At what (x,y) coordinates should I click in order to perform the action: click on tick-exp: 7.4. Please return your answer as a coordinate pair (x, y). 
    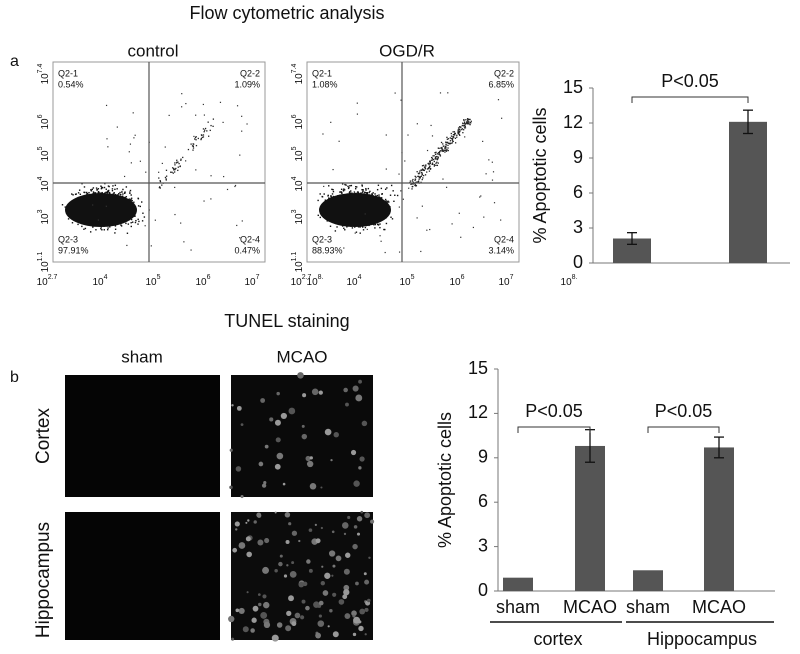
    Looking at the image, I should click on (40, 68).